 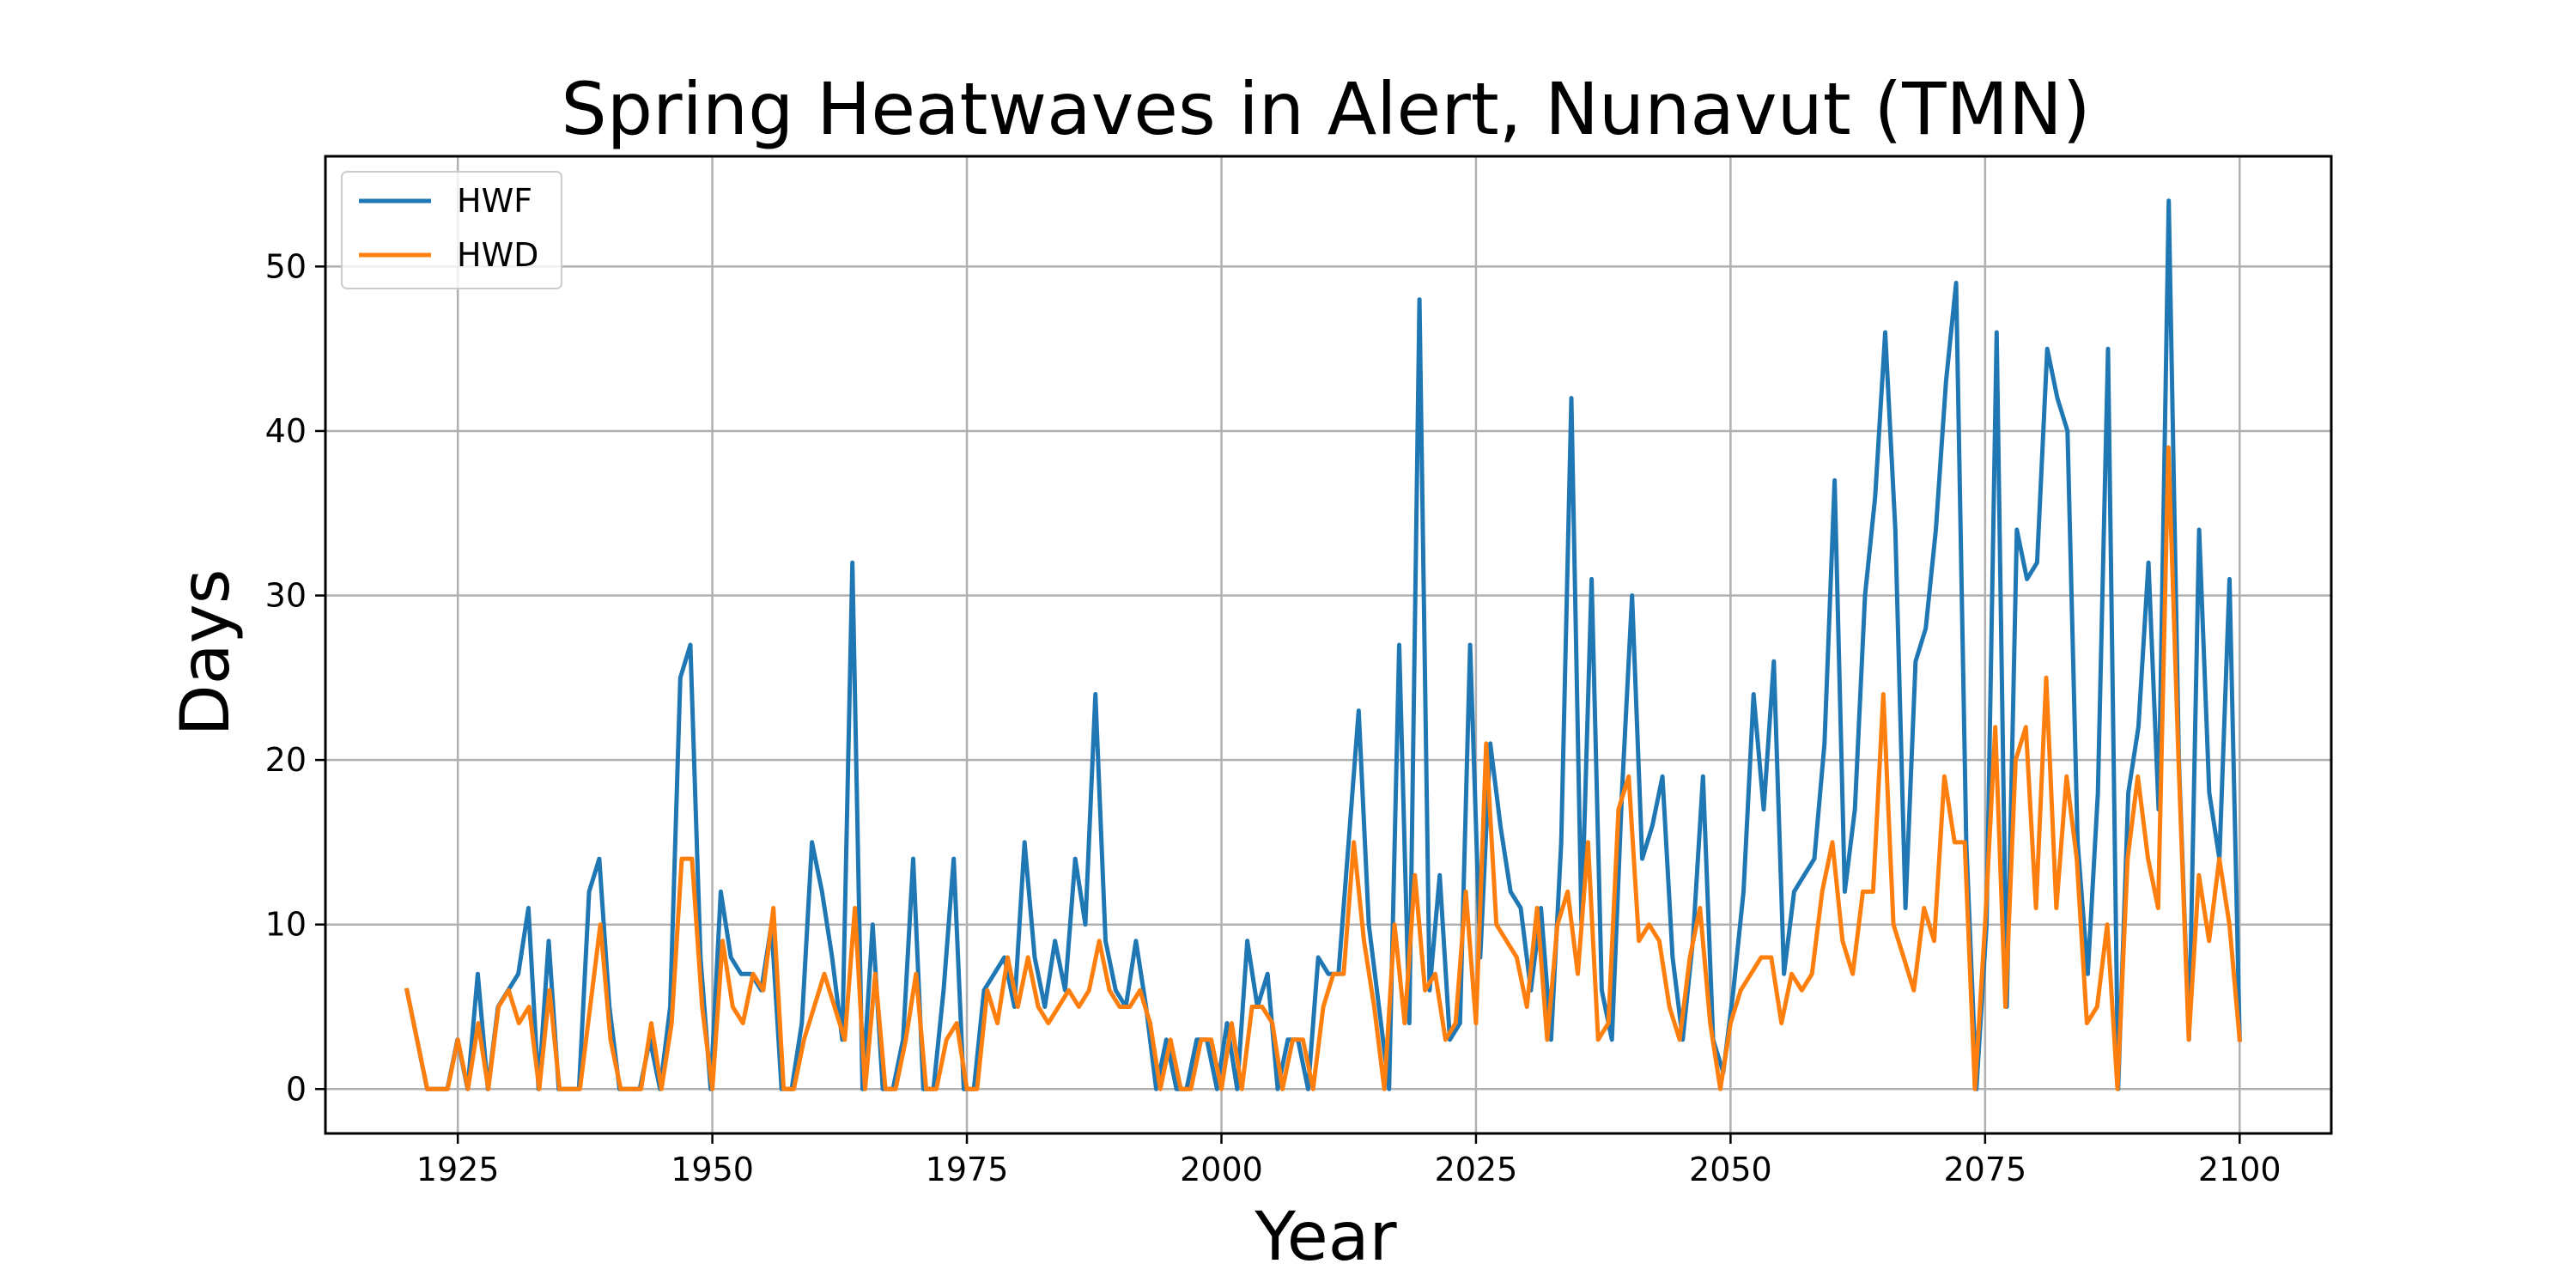 I want to click on x-tick-label: 2100, so click(x=2239, y=1169).